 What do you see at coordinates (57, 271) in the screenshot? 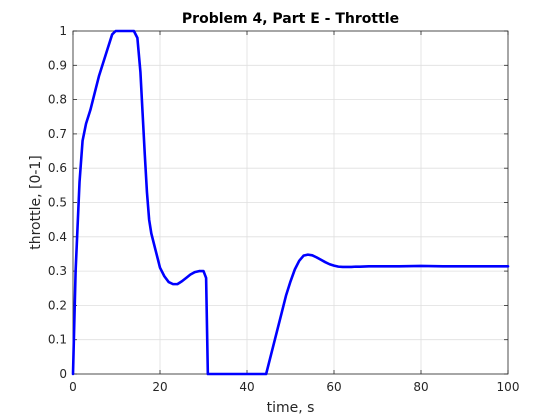
I see `y-tick-label: 0.3` at bounding box center [57, 271].